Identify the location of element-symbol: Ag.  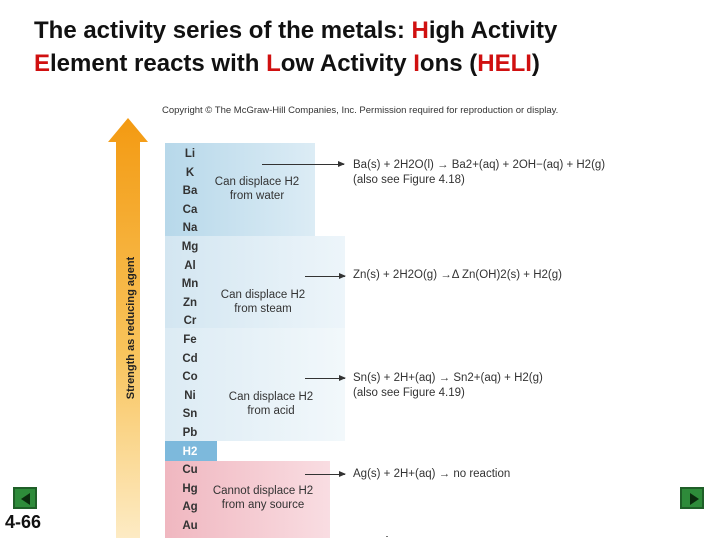
(190, 507).